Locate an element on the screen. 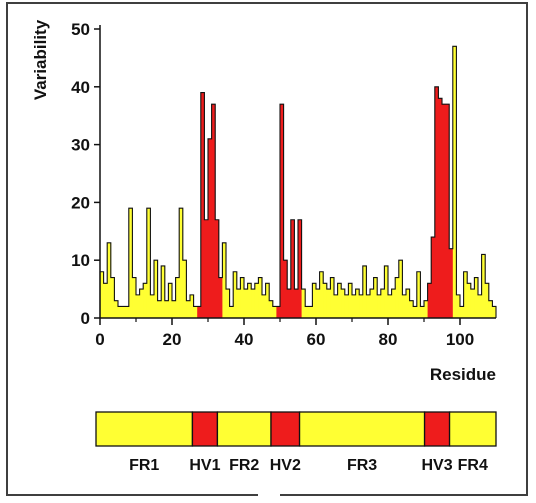 The width and height of the screenshot is (536, 503). segment-label-hv1: HV1 is located at coordinates (204, 465).